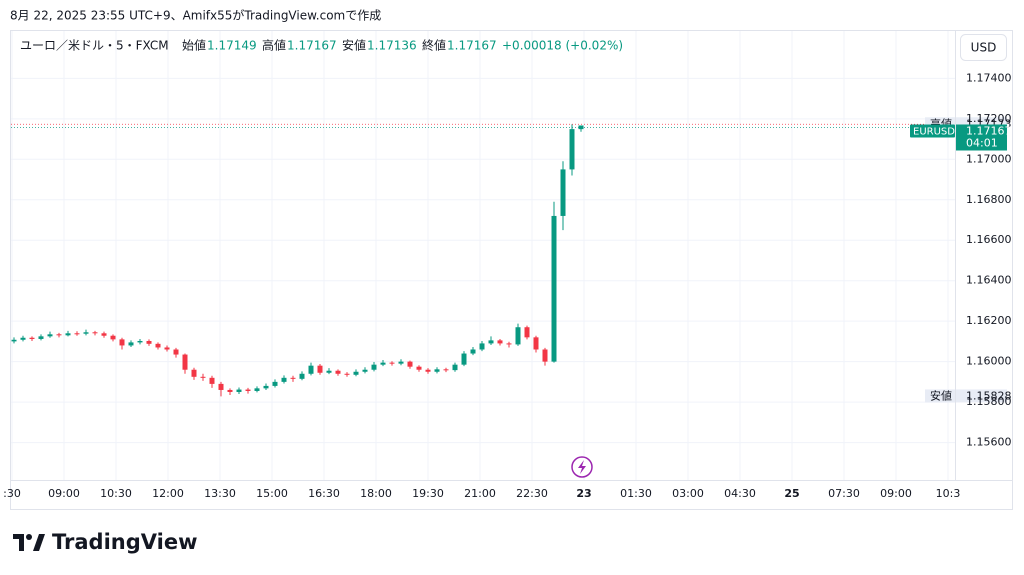 This screenshot has width=1024, height=575. What do you see at coordinates (989, 361) in the screenshot?
I see `y-tick-label: 1.16000` at bounding box center [989, 361].